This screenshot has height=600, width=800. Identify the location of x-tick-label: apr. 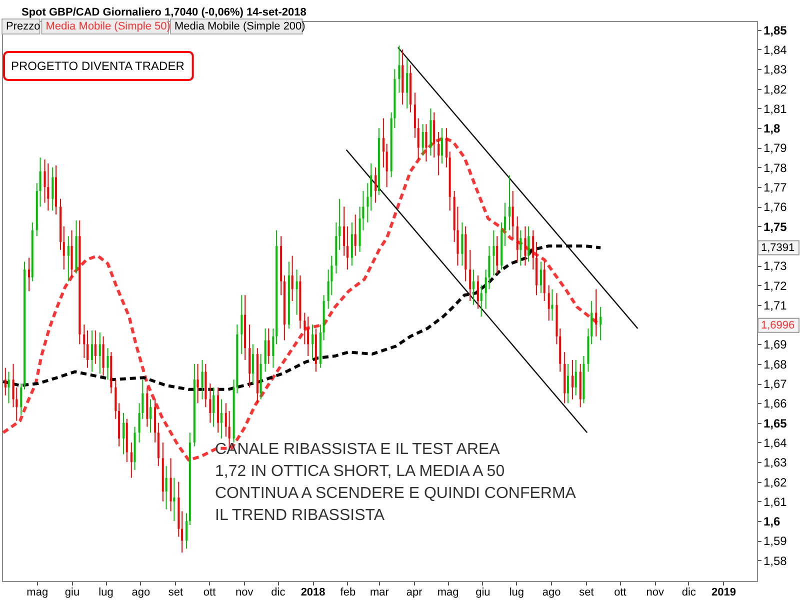
(414, 592).